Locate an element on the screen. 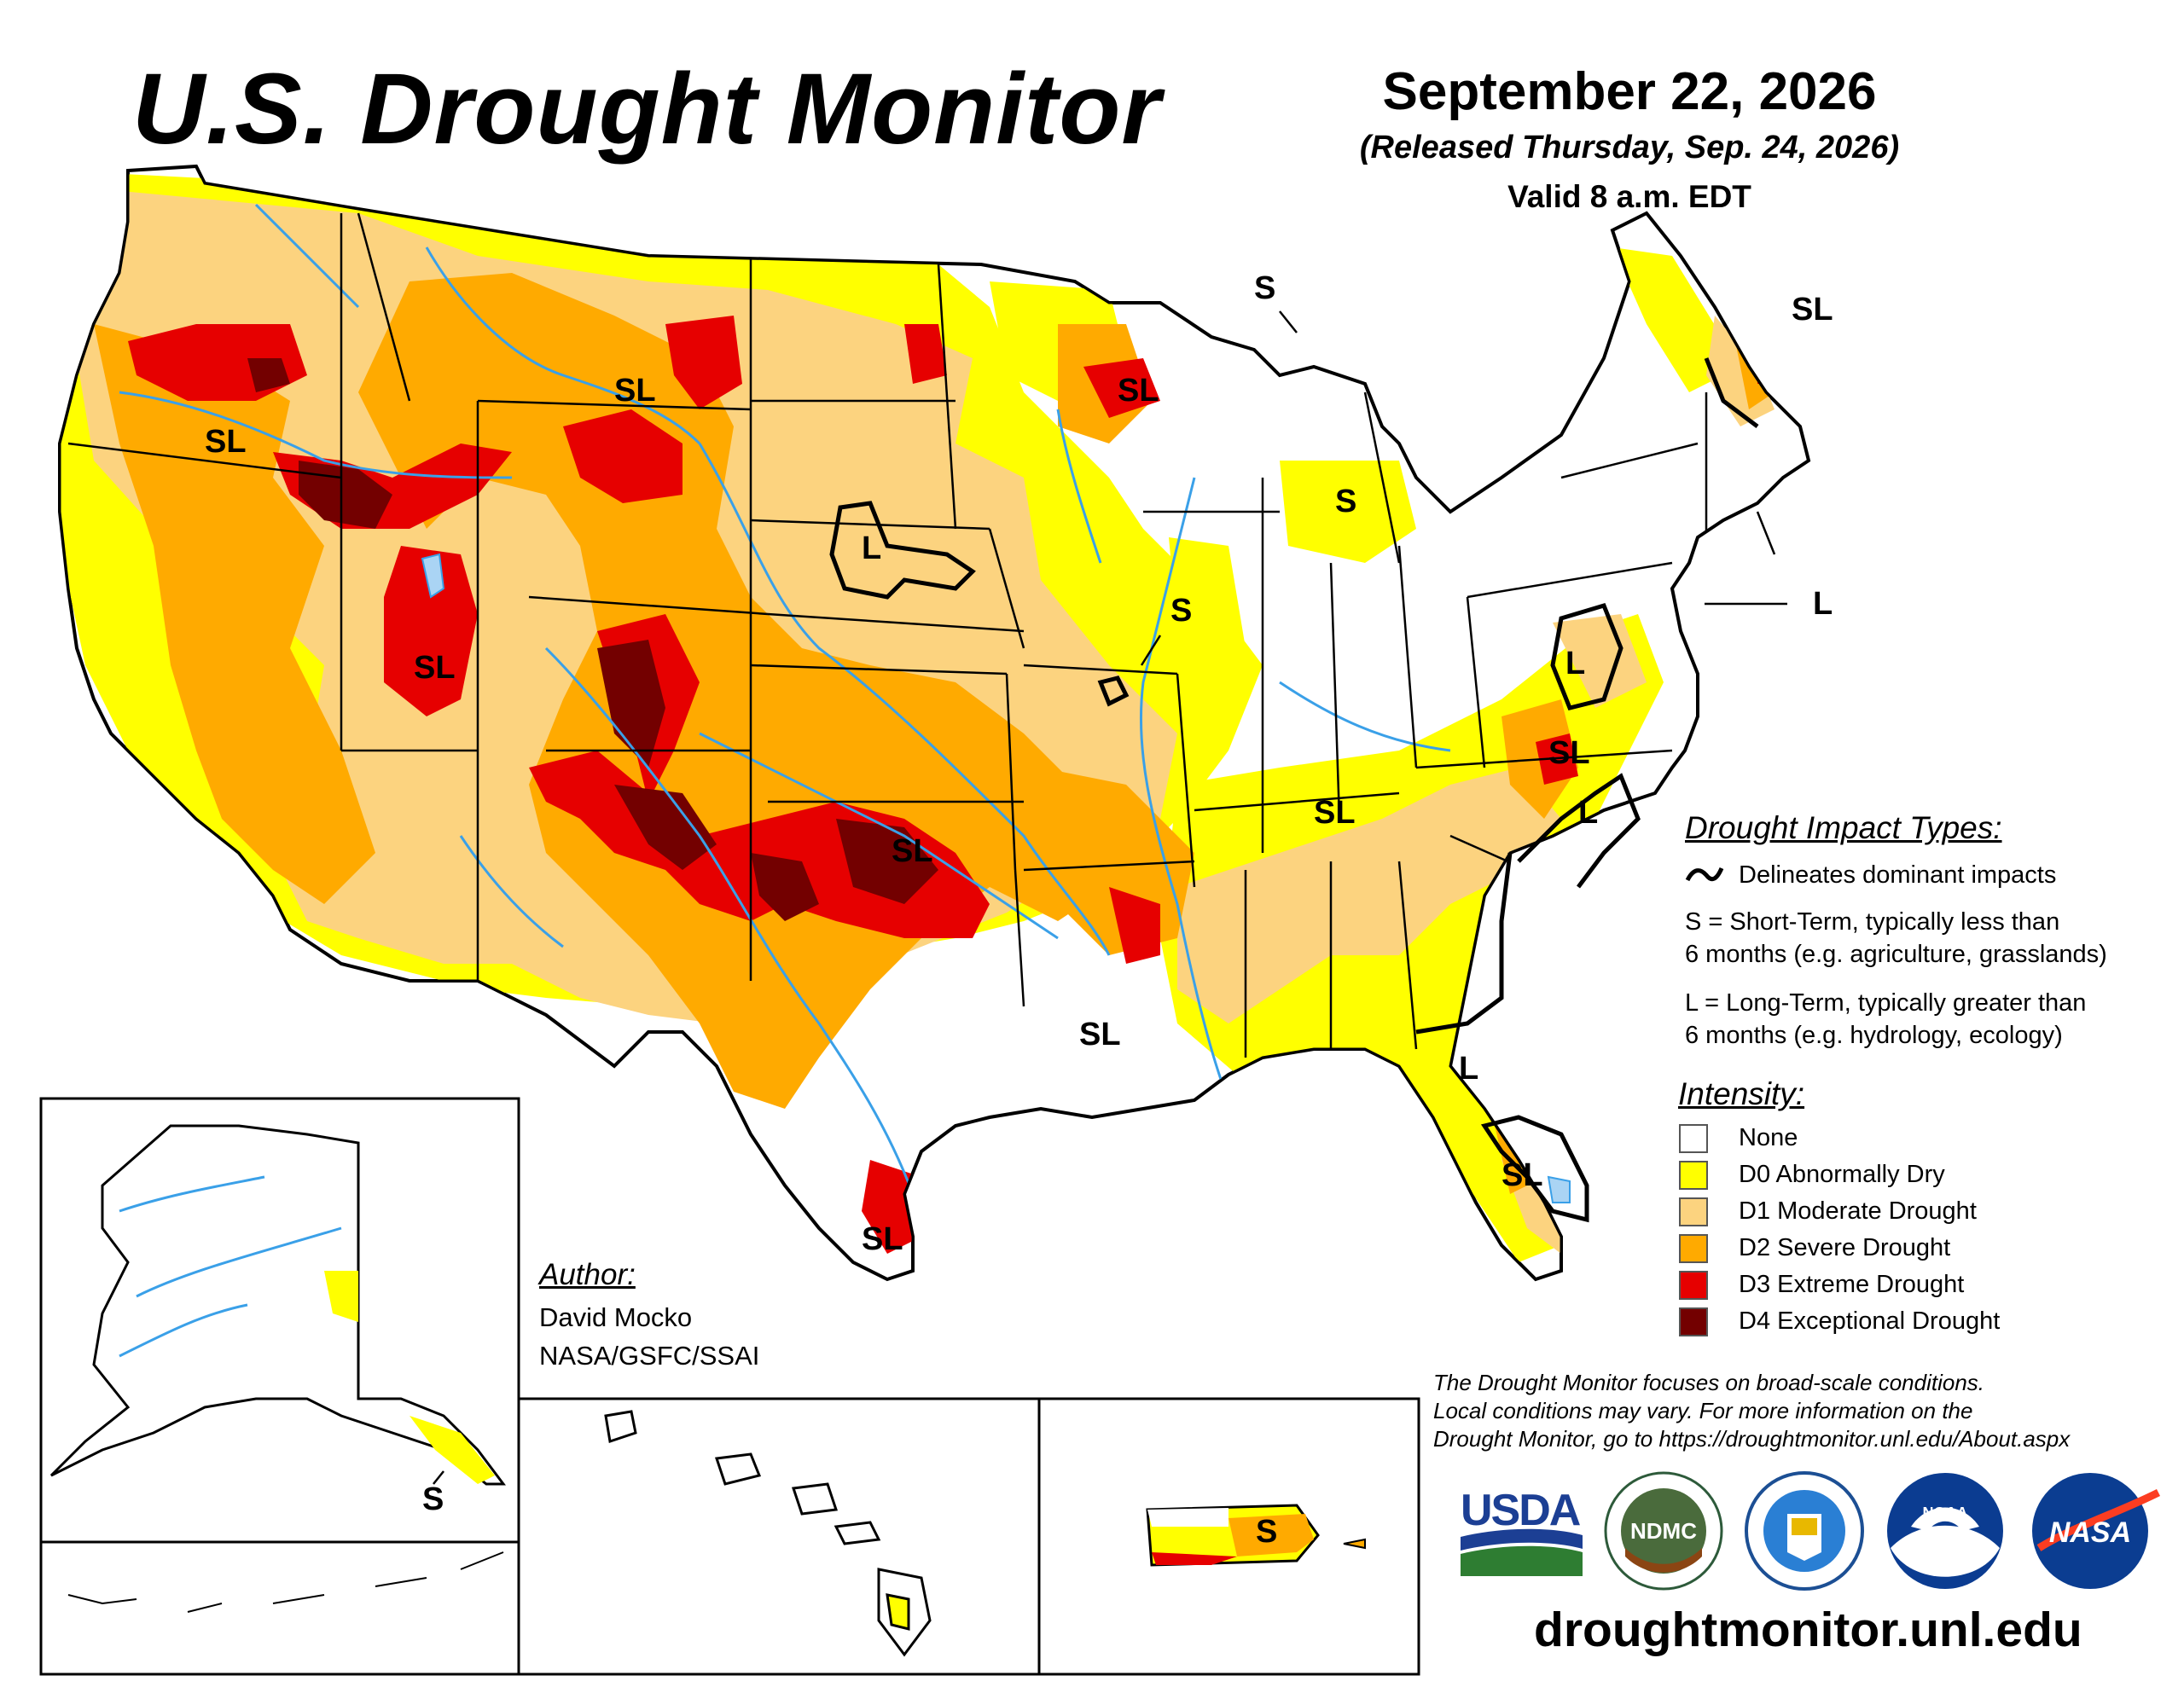  svg-text: NDMC is located at coordinates (1663, 1531).